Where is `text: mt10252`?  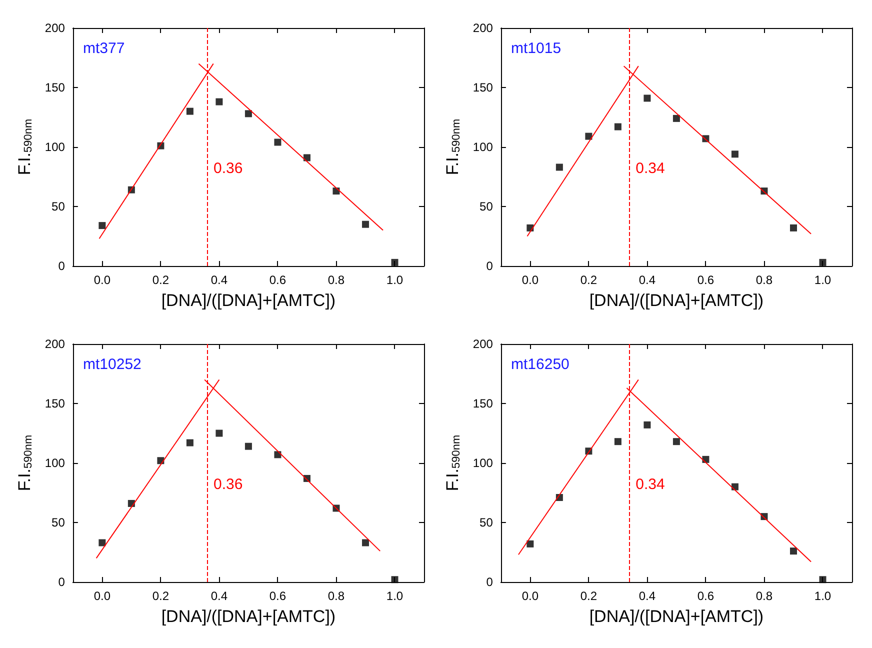 text: mt10252 is located at coordinates (112, 364).